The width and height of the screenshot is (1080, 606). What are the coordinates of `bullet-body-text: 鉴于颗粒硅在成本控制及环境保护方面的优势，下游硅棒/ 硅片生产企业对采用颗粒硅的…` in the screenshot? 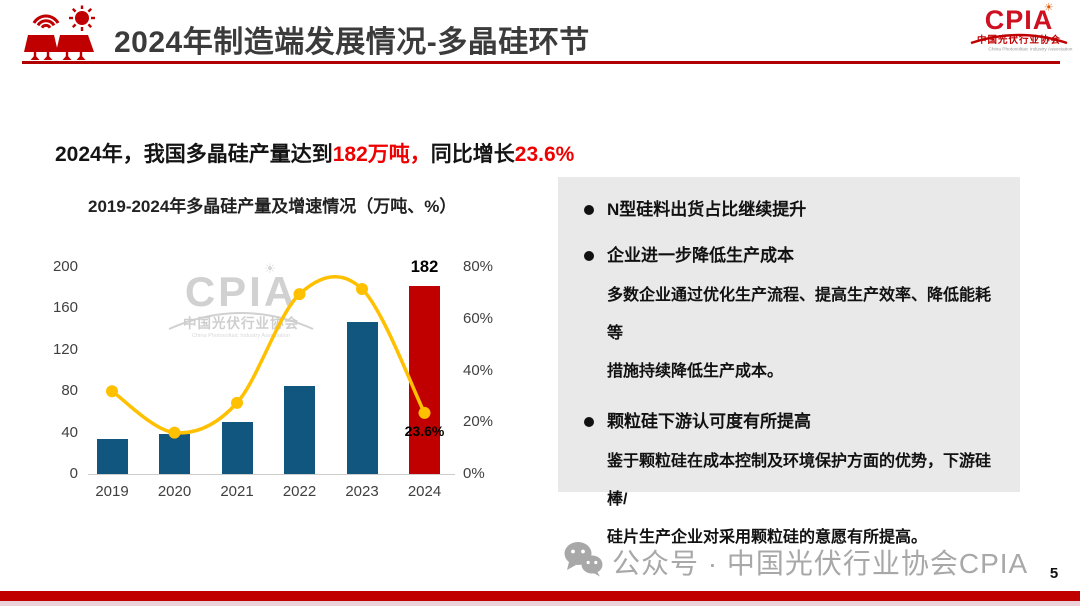 It's located at (799, 499).